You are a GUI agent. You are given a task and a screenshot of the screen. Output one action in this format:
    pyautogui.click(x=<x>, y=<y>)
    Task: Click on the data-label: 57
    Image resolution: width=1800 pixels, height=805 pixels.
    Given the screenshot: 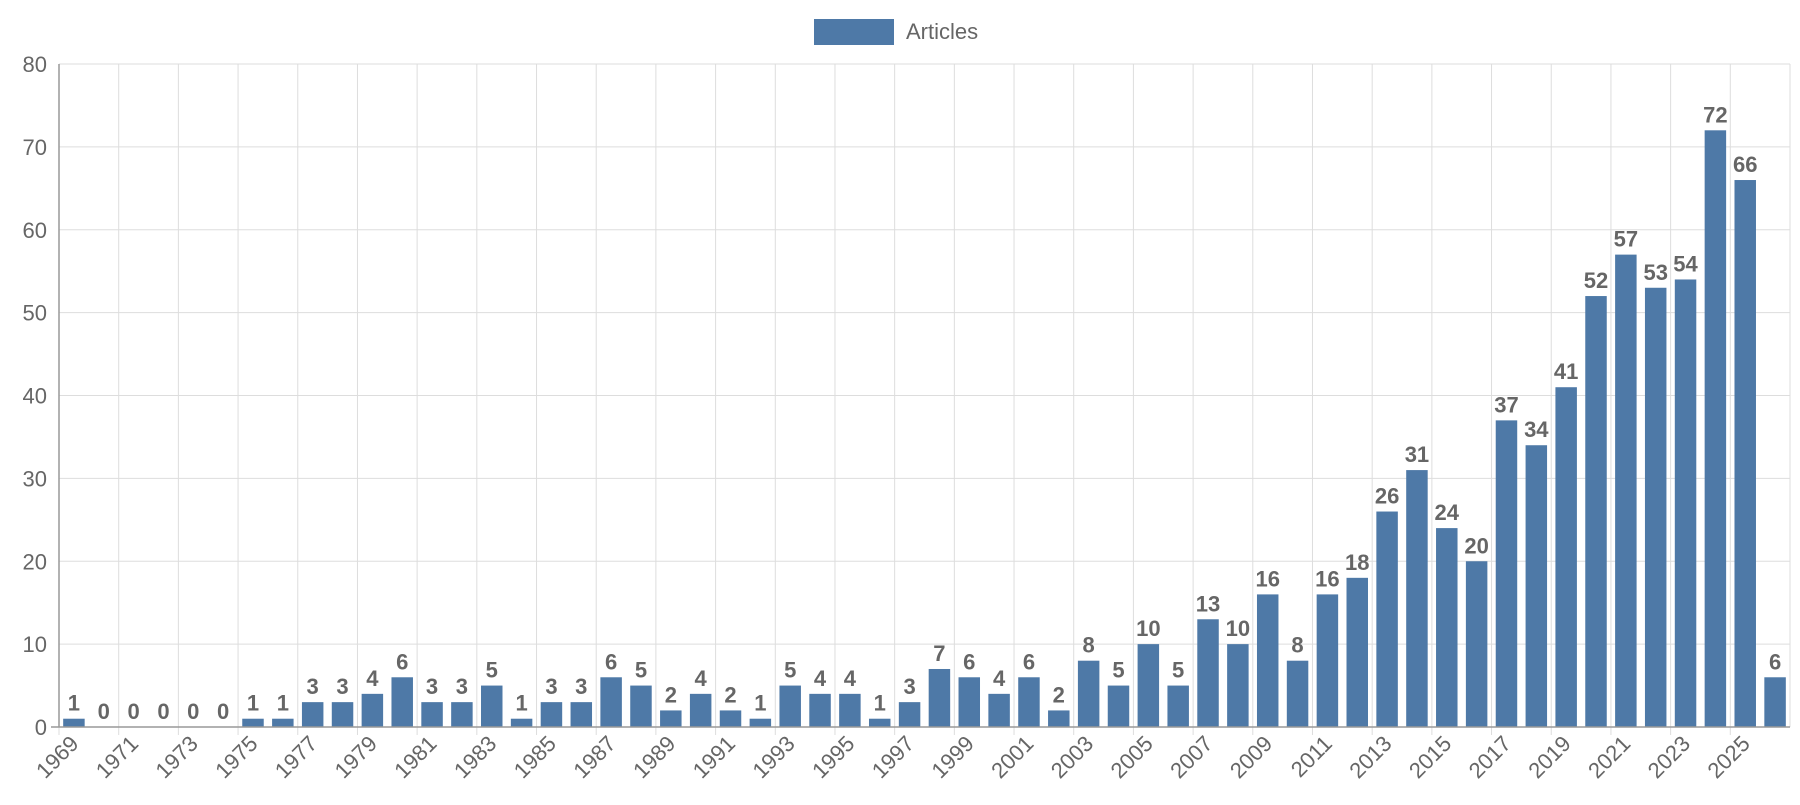 What is the action you would take?
    pyautogui.click(x=1626, y=239)
    